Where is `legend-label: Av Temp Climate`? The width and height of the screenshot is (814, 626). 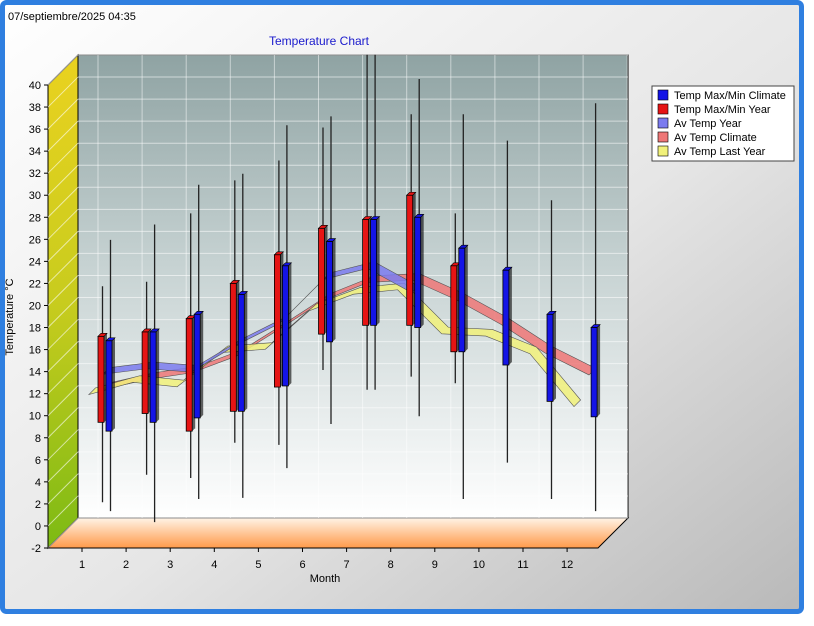
legend-label: Av Temp Climate is located at coordinates (715, 138).